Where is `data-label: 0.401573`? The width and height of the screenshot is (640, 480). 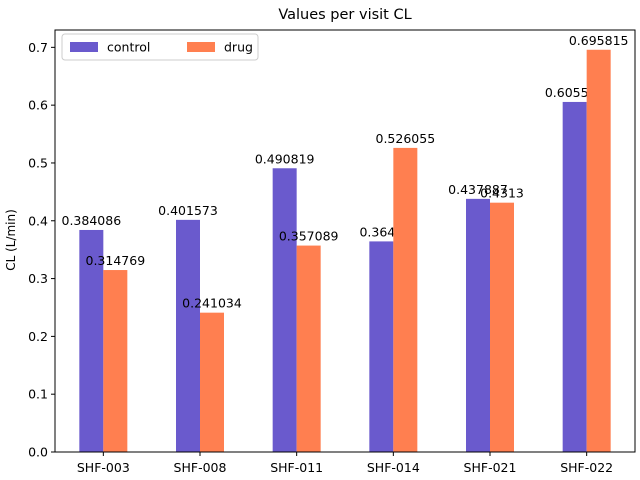 data-label: 0.401573 is located at coordinates (188, 210).